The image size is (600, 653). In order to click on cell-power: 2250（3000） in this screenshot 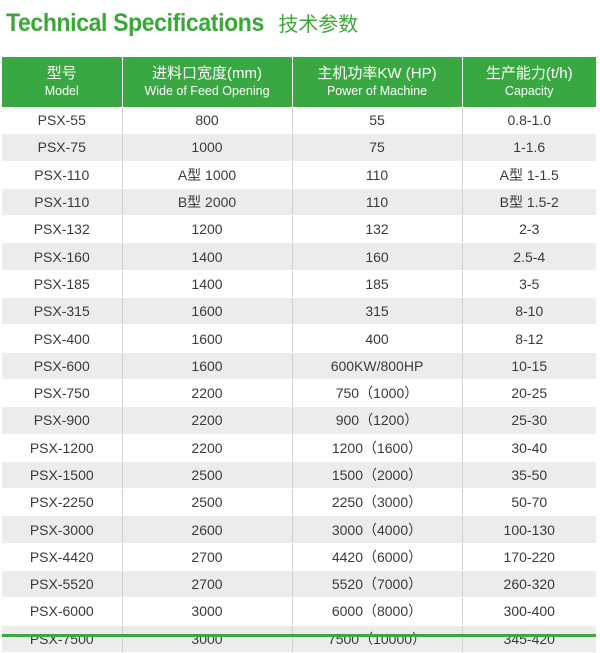, I will do `click(377, 502)`.